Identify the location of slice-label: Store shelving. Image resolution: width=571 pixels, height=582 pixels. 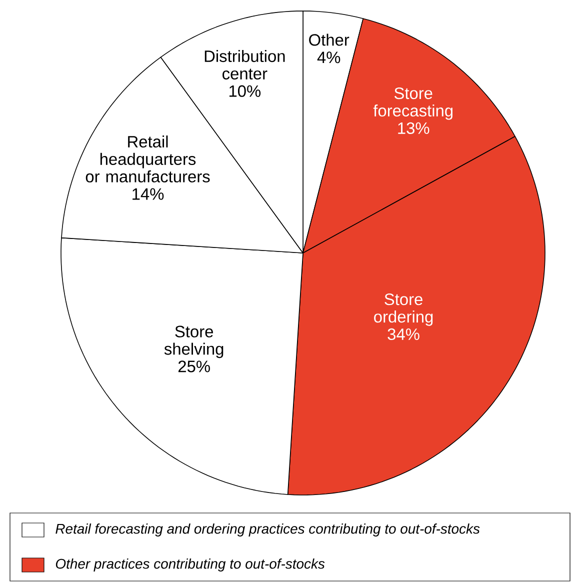
(194, 342).